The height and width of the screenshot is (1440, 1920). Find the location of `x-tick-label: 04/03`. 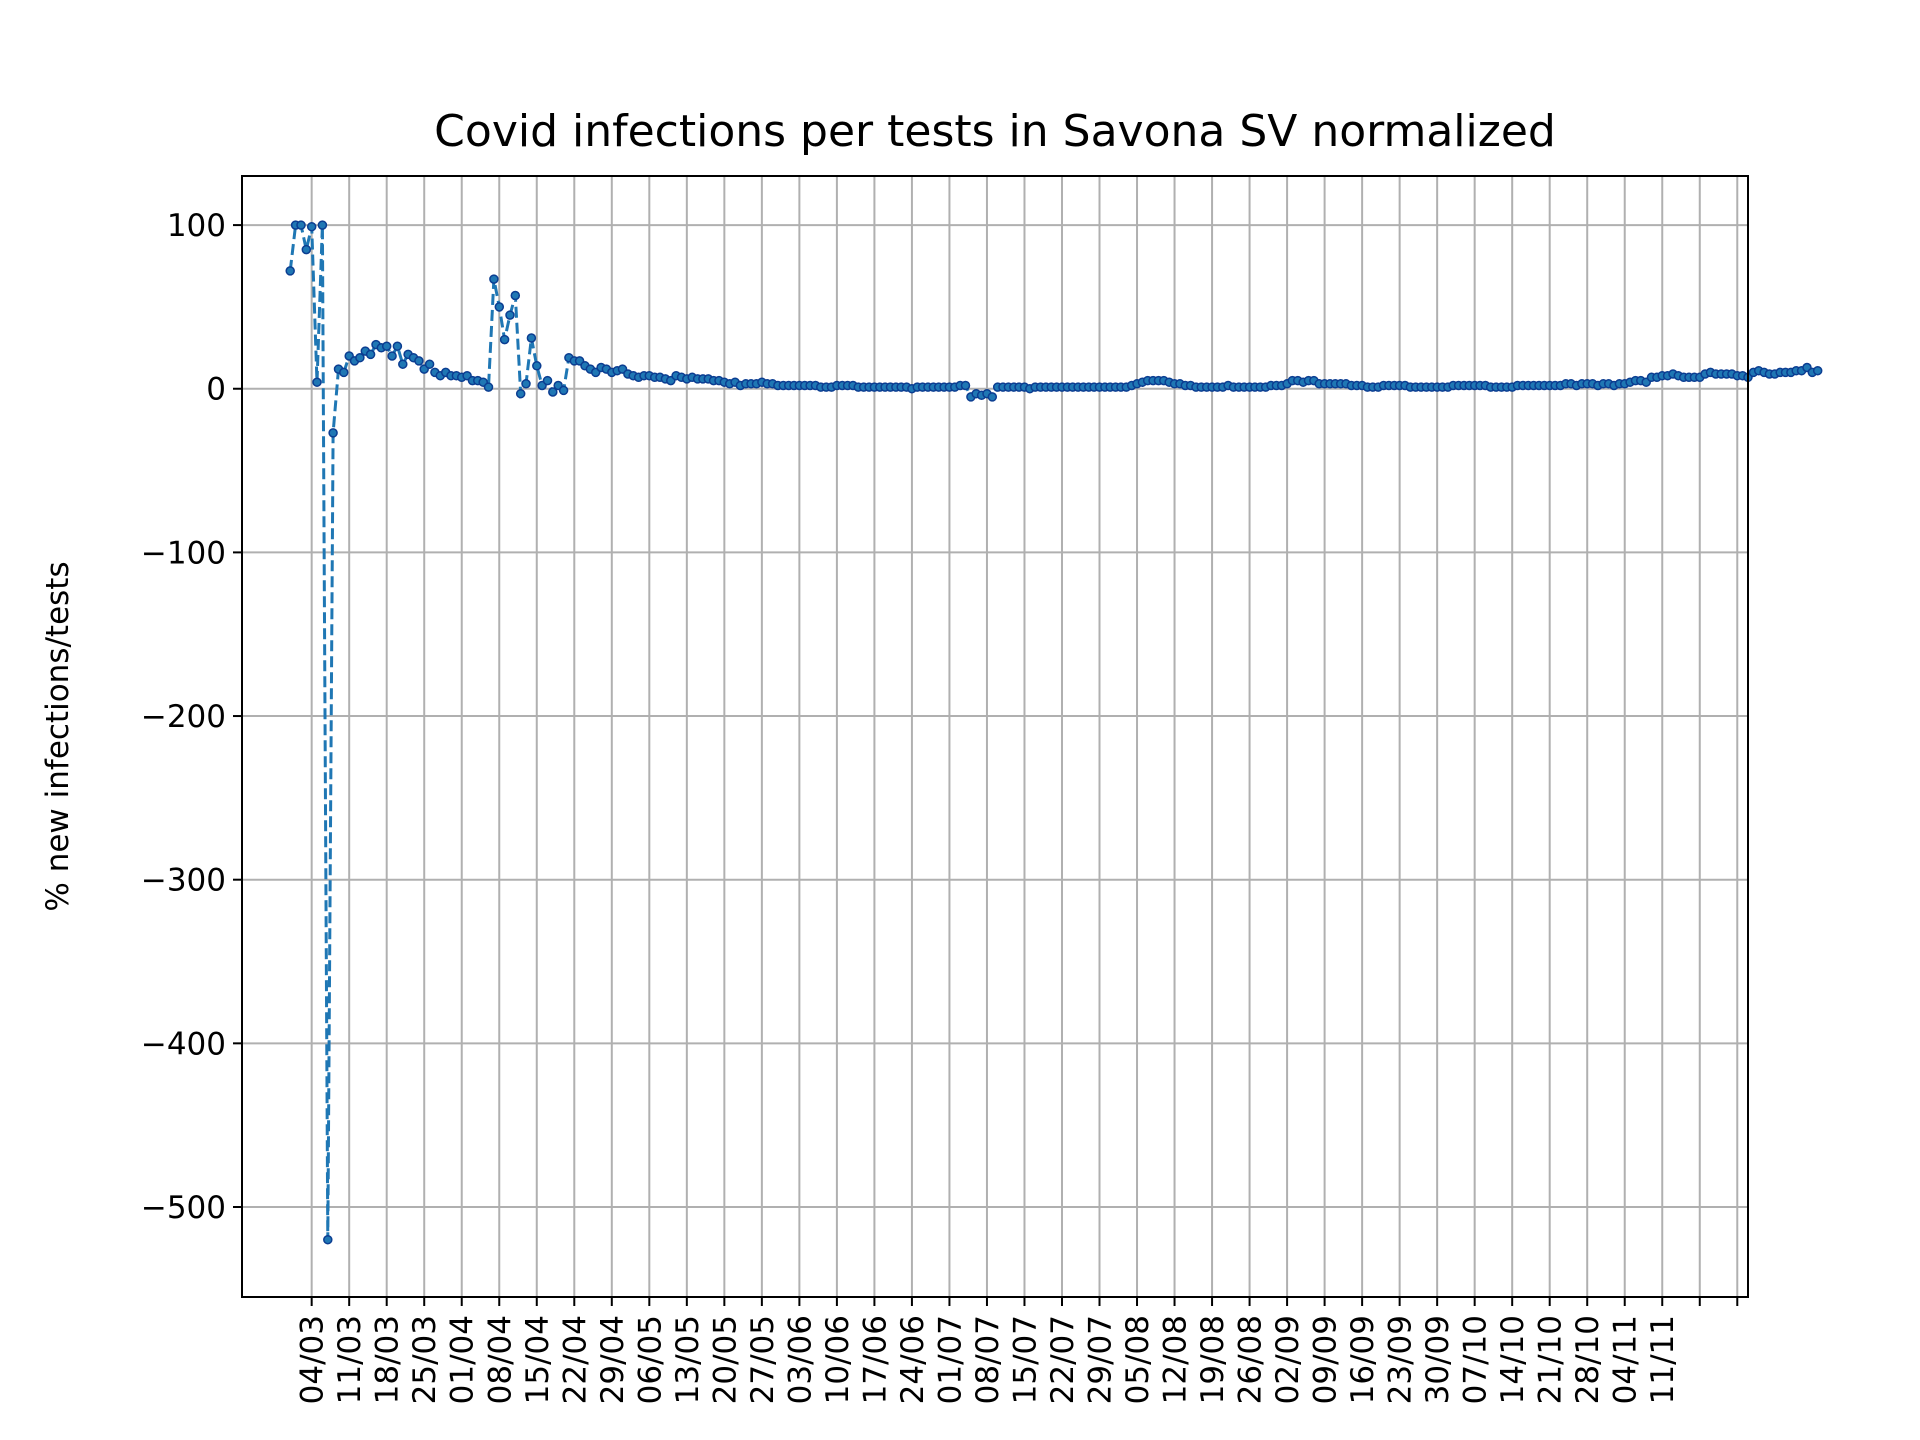

x-tick-label: 04/03 is located at coordinates (313, 1359).